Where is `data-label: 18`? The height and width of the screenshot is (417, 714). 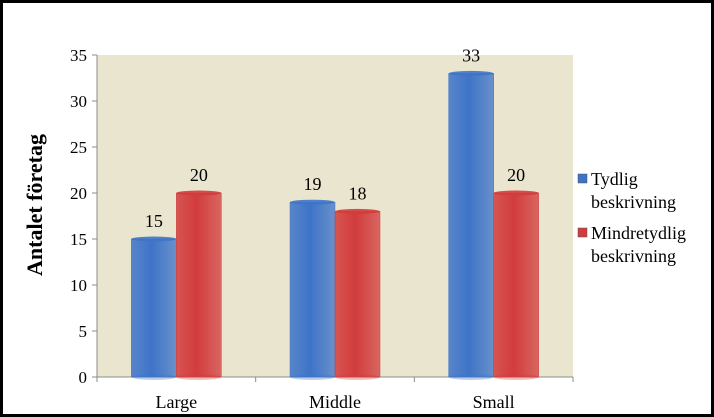 data-label: 18 is located at coordinates (358, 193).